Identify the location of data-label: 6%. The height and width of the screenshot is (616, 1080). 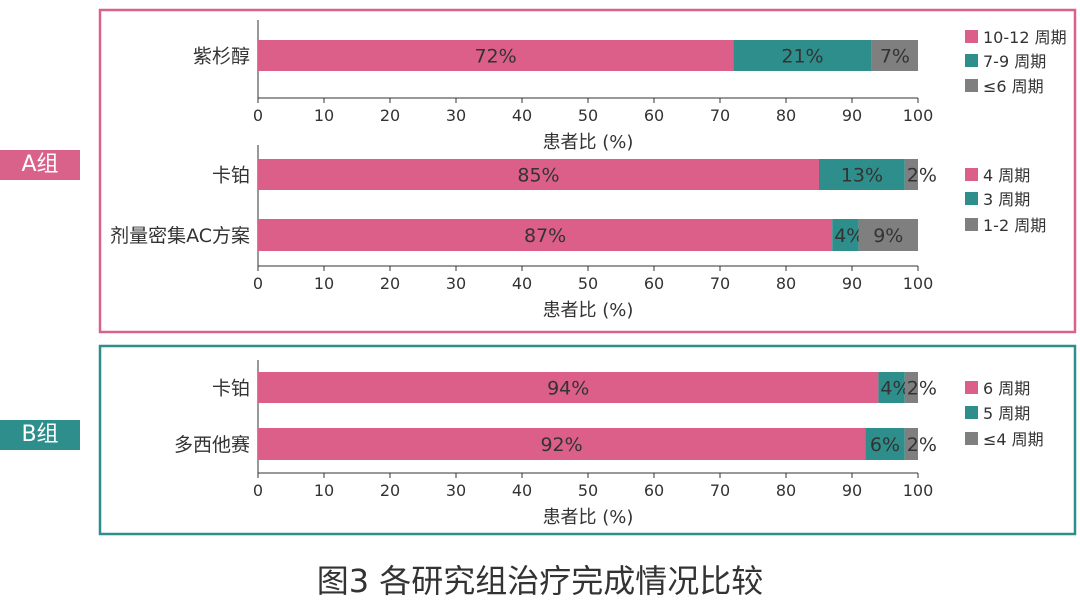
(885, 445).